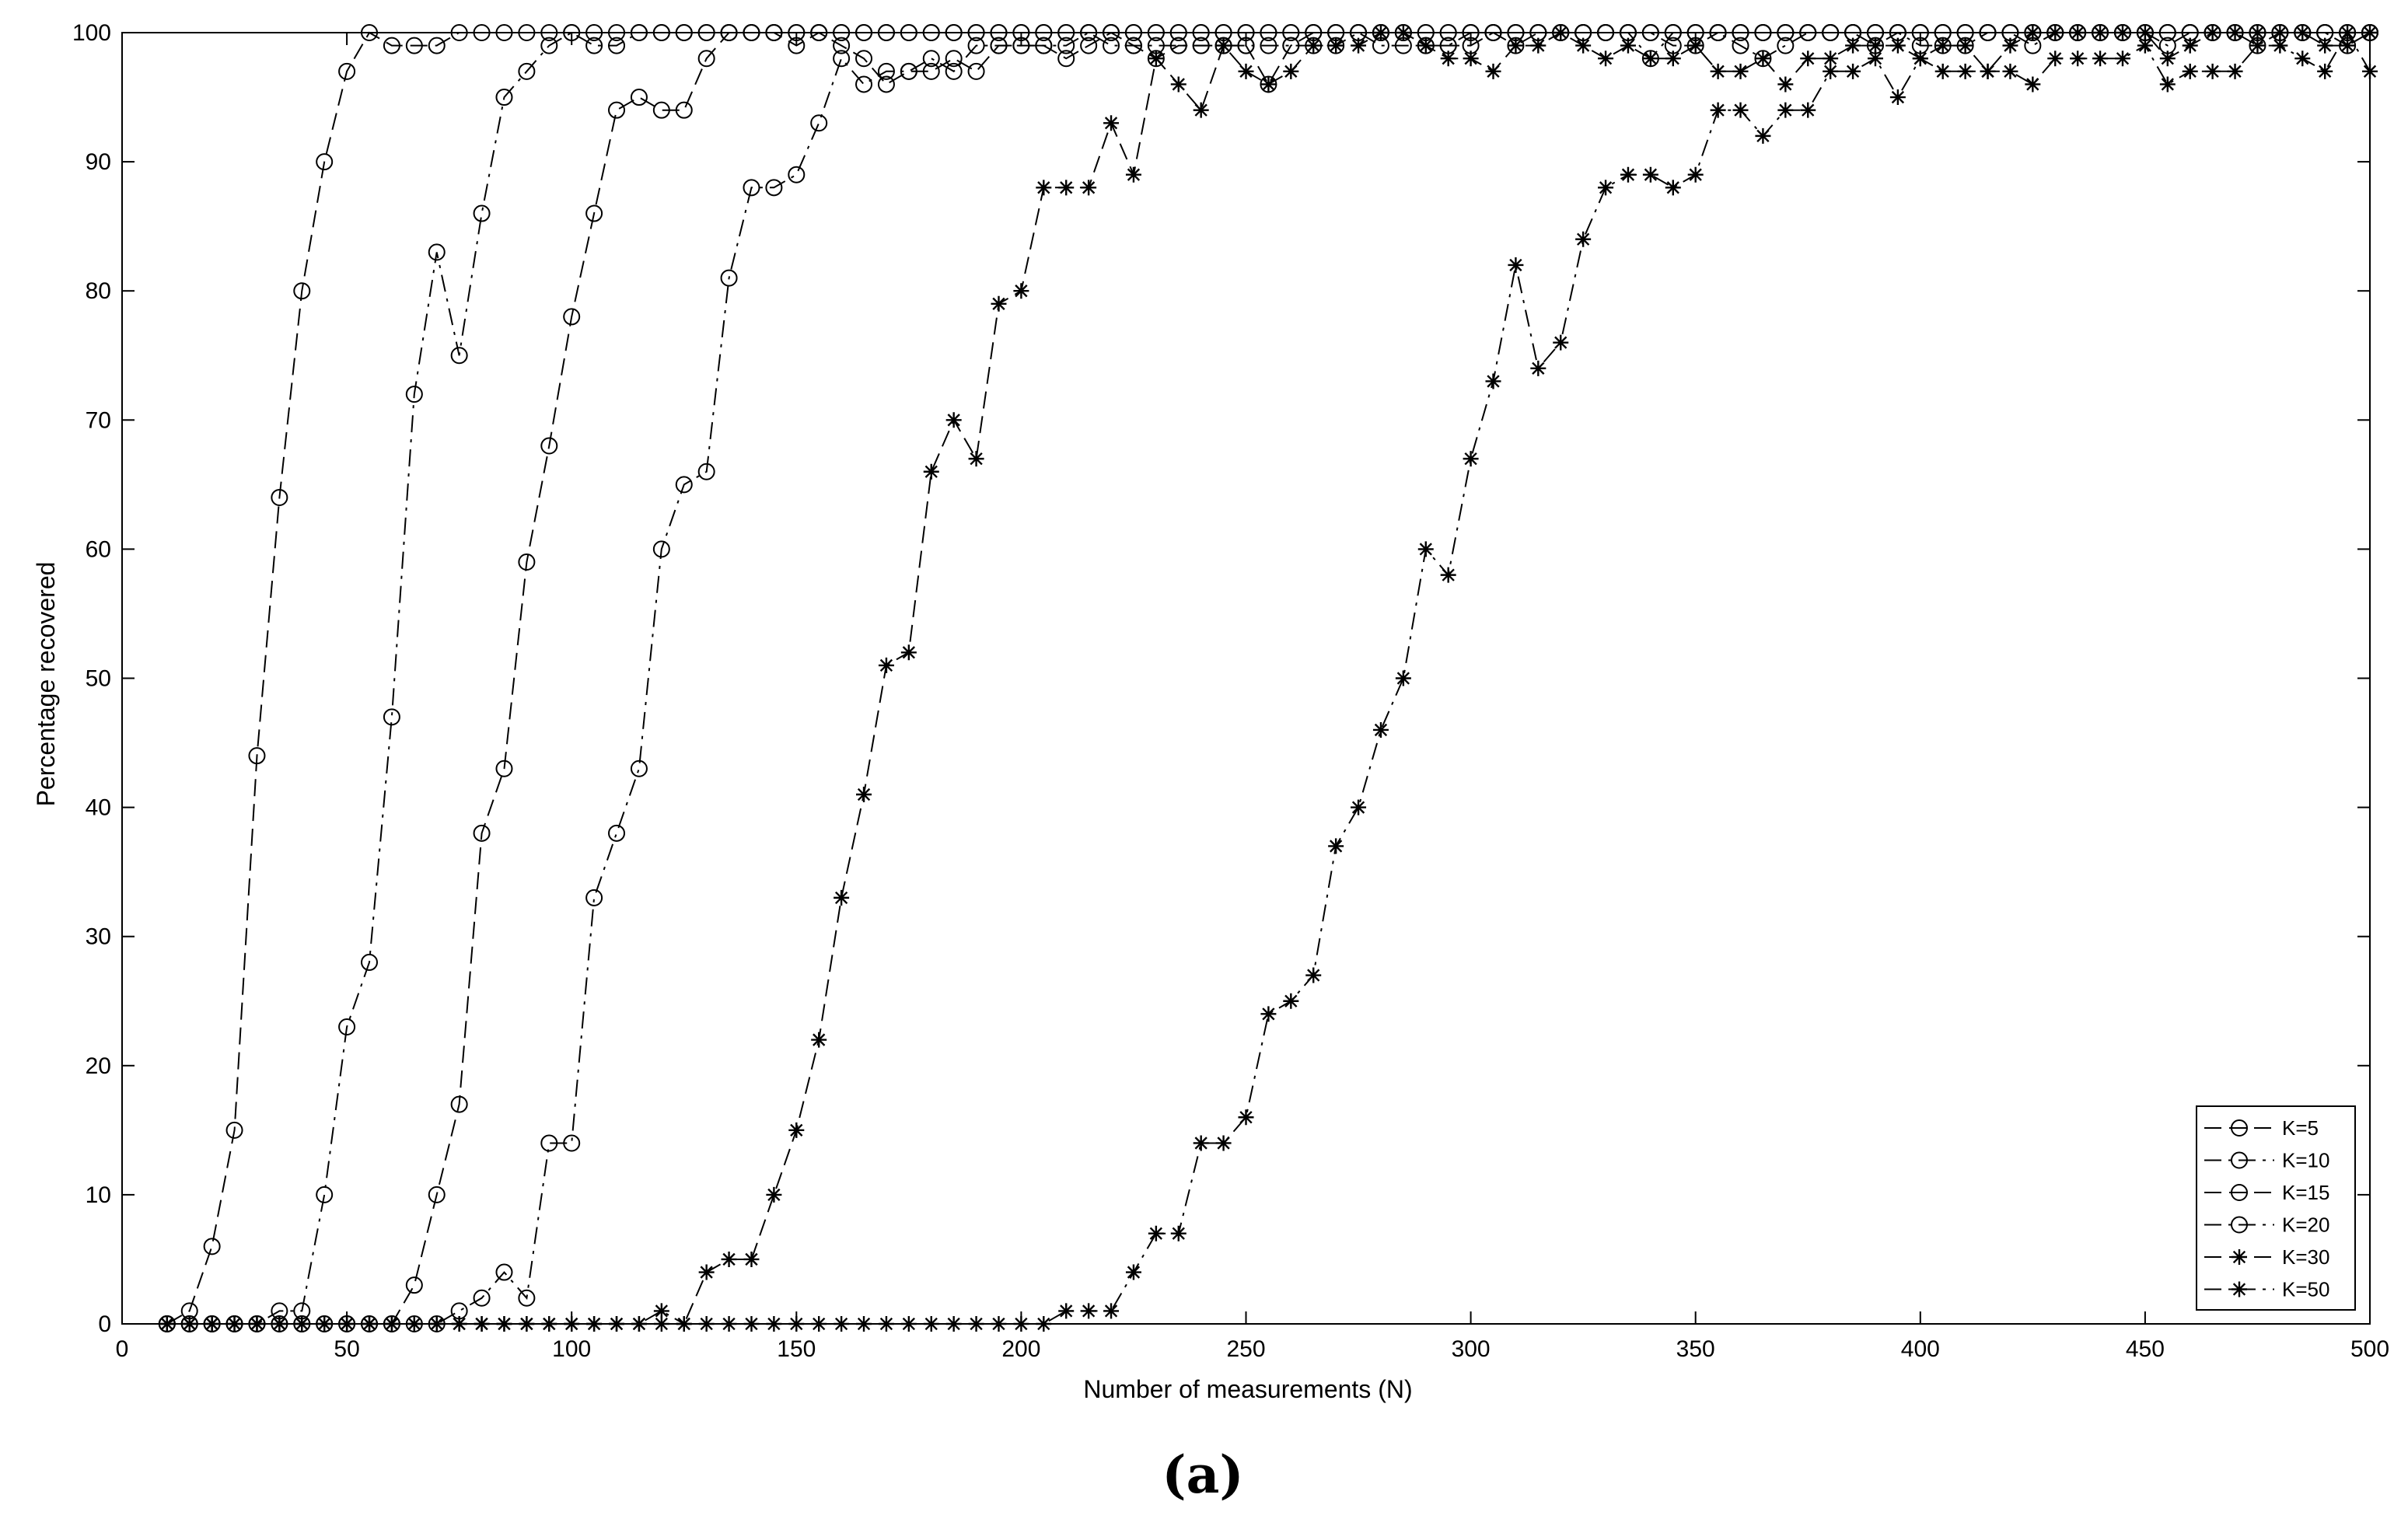 The width and height of the screenshot is (2408, 1519). Describe the element at coordinates (1471, 1349) in the screenshot. I see `x-tick-label: 300` at that location.